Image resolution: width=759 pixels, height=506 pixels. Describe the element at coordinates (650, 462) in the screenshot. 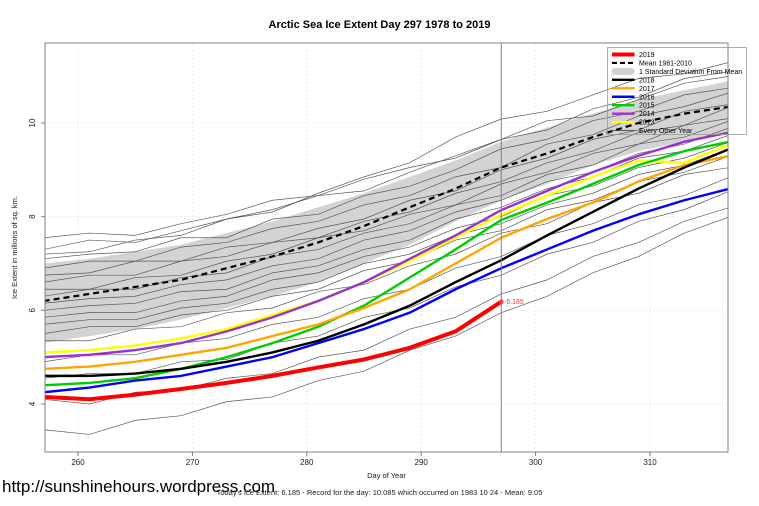

I see `x-tick-label: 310` at that location.